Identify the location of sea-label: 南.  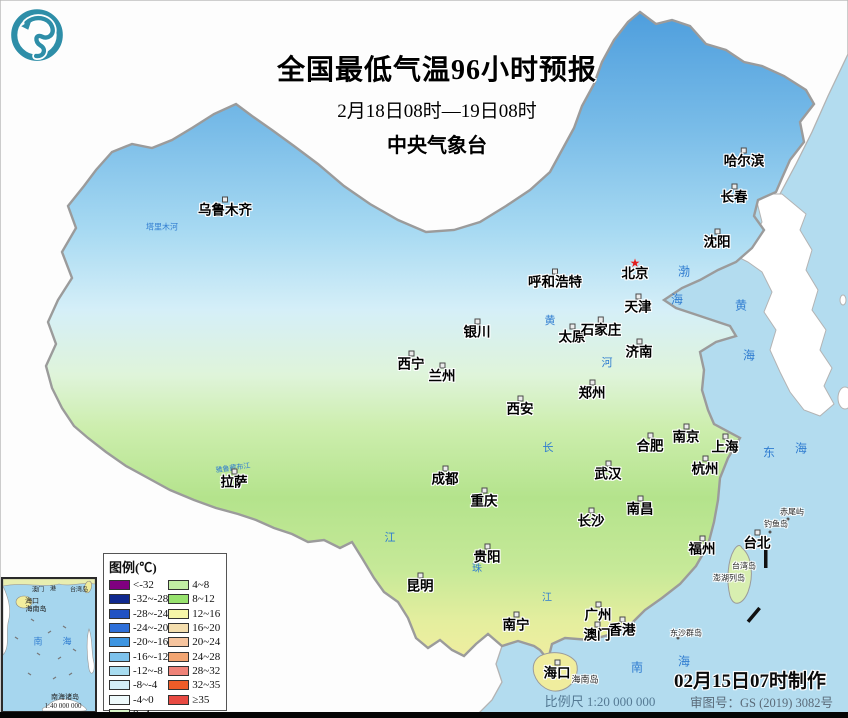
(637, 667).